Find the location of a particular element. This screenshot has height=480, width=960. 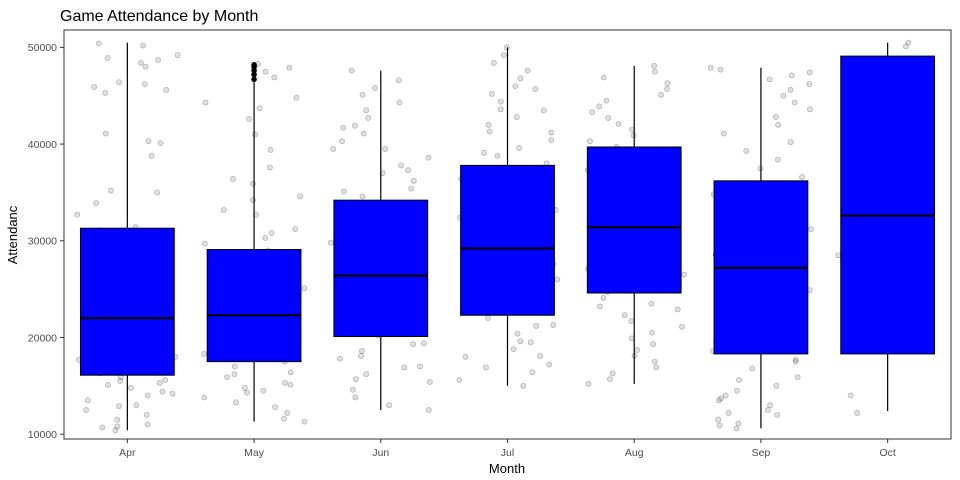

x-tick-label: May is located at coordinates (254, 453).